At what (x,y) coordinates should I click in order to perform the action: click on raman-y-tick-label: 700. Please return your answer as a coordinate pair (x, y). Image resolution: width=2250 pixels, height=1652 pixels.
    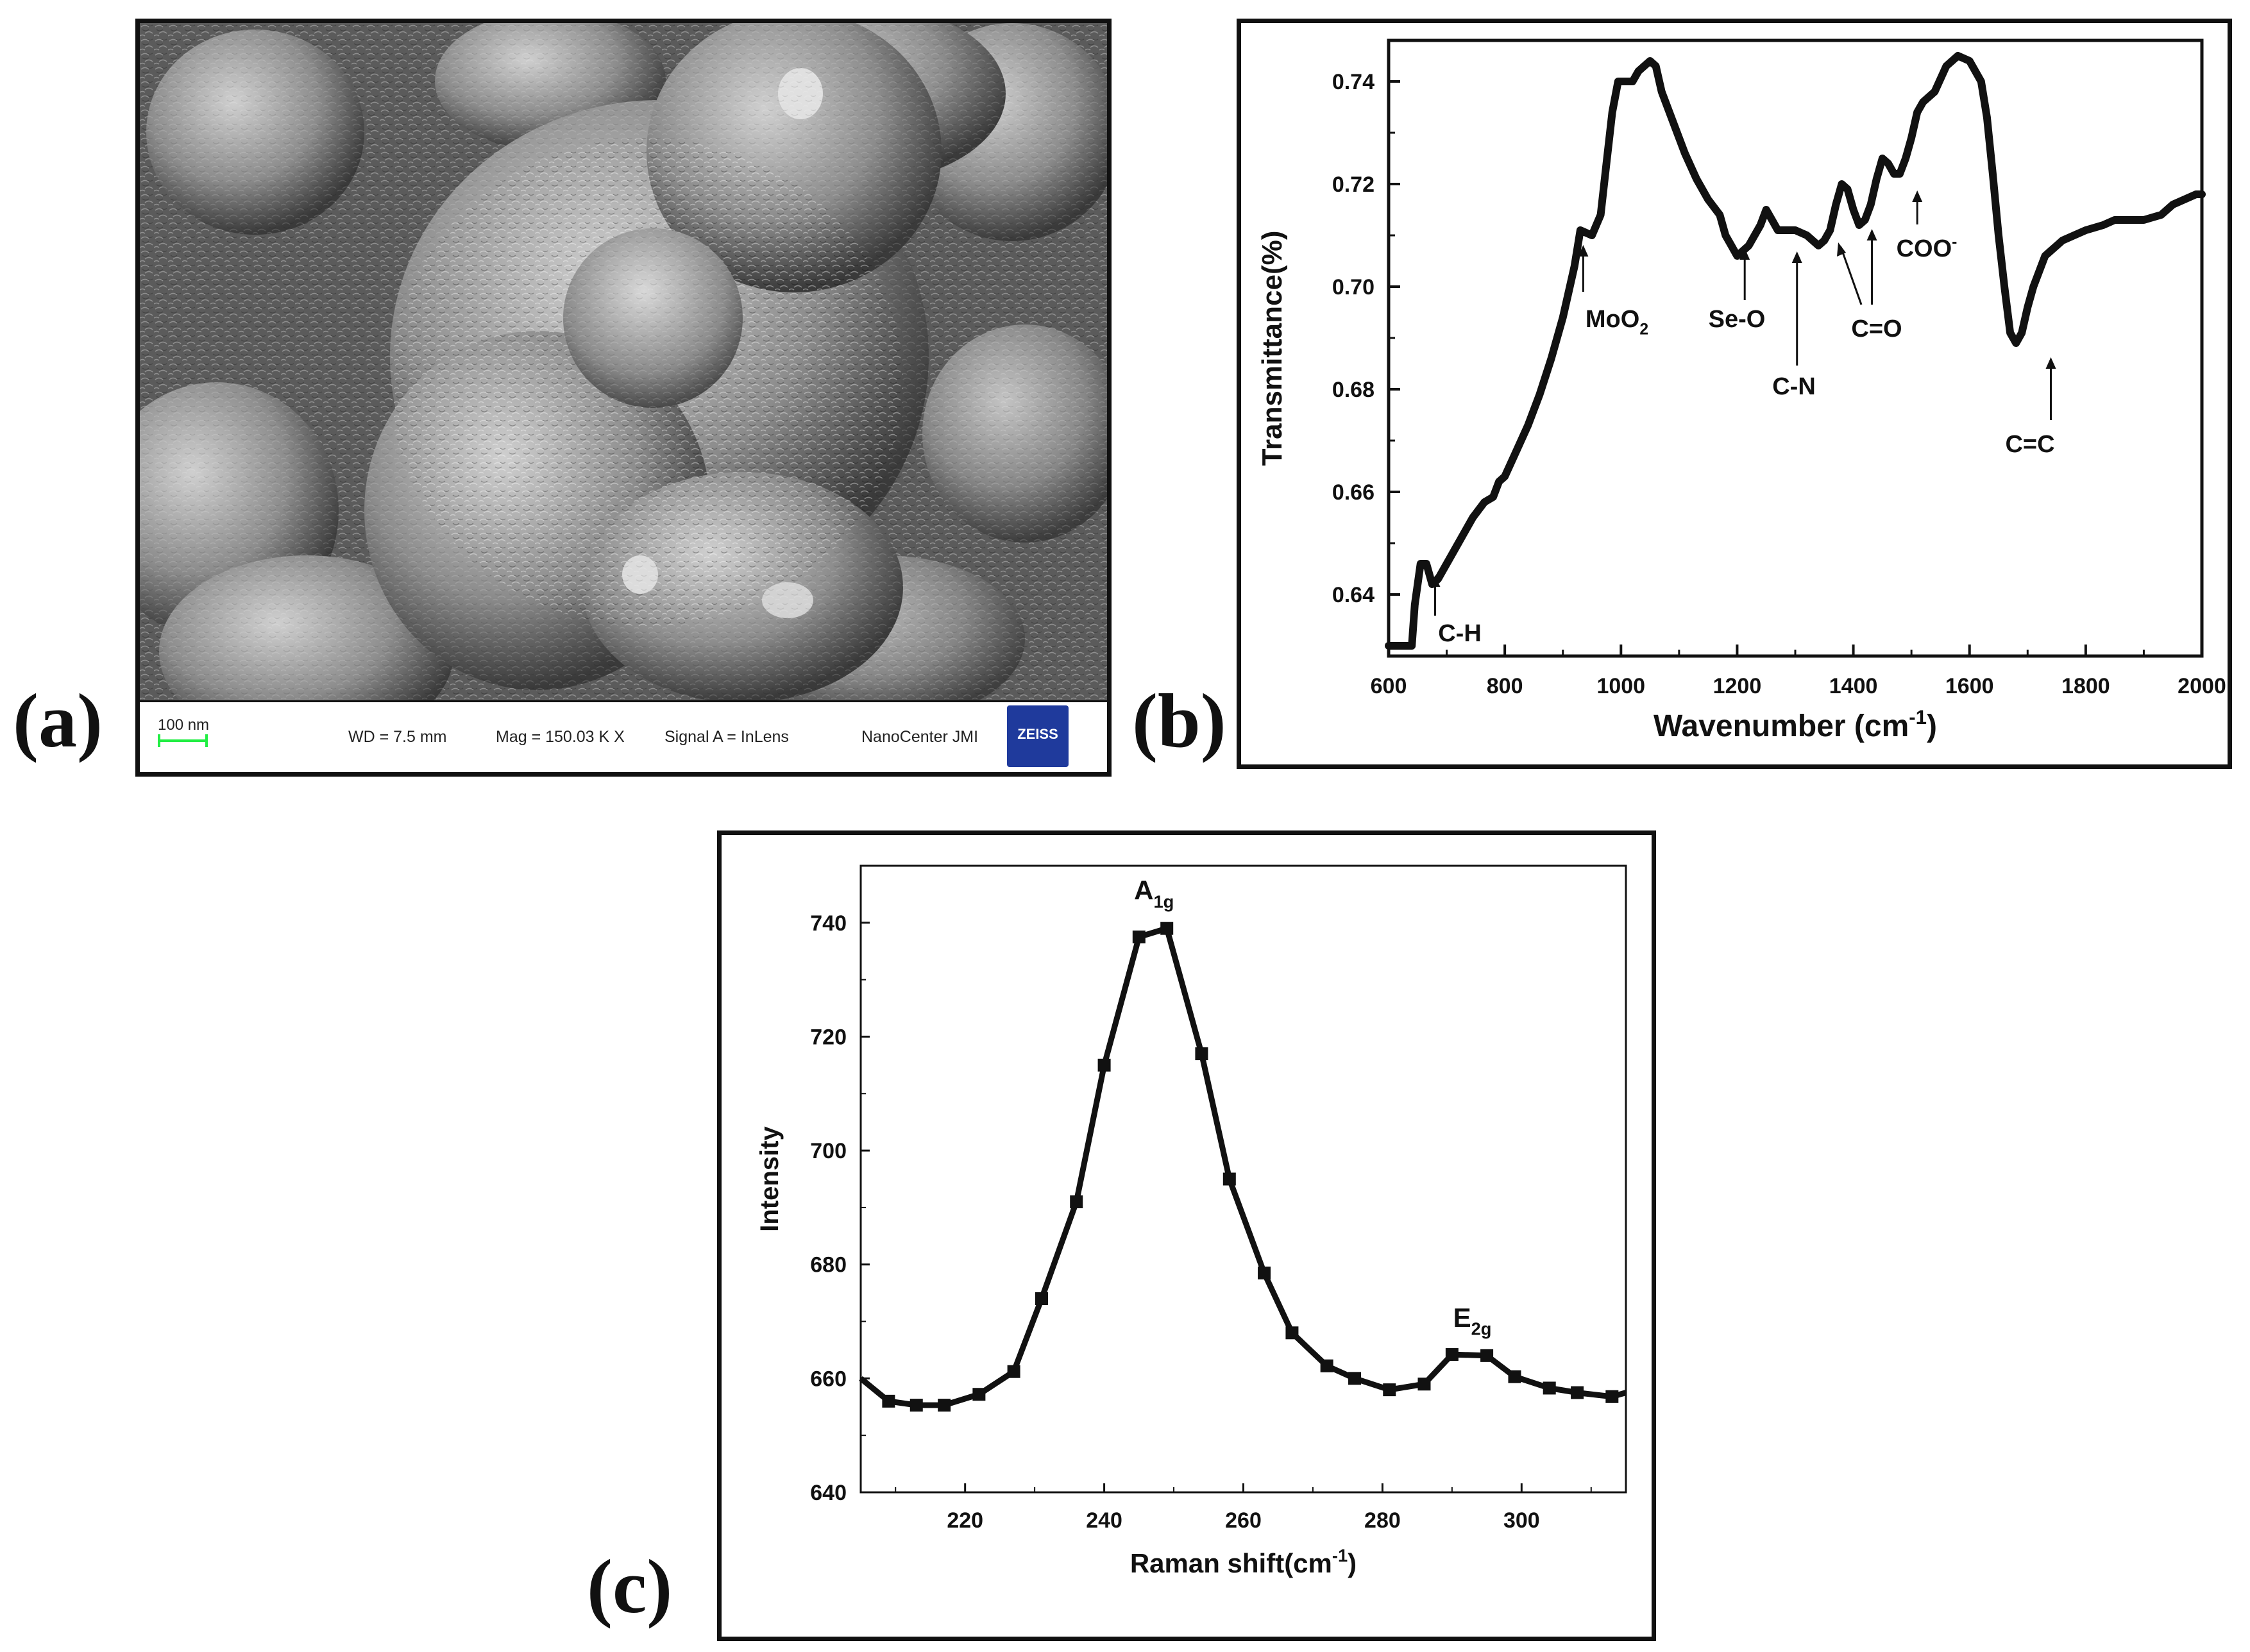
    Looking at the image, I should click on (828, 1151).